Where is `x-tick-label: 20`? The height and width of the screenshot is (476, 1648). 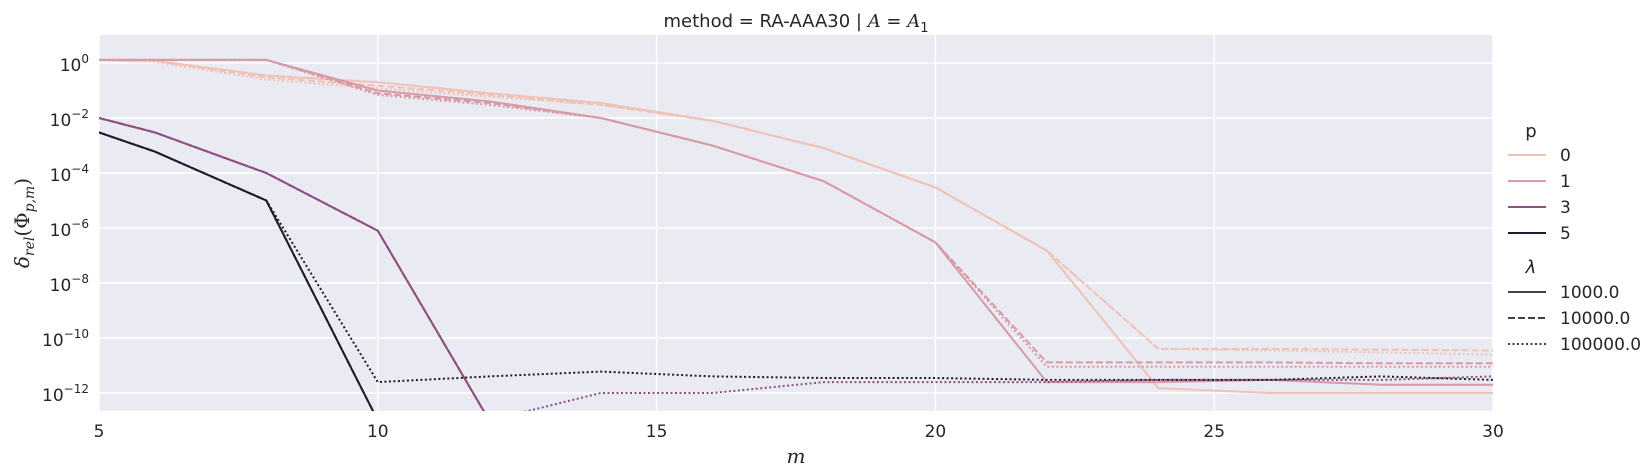 x-tick-label: 20 is located at coordinates (936, 432).